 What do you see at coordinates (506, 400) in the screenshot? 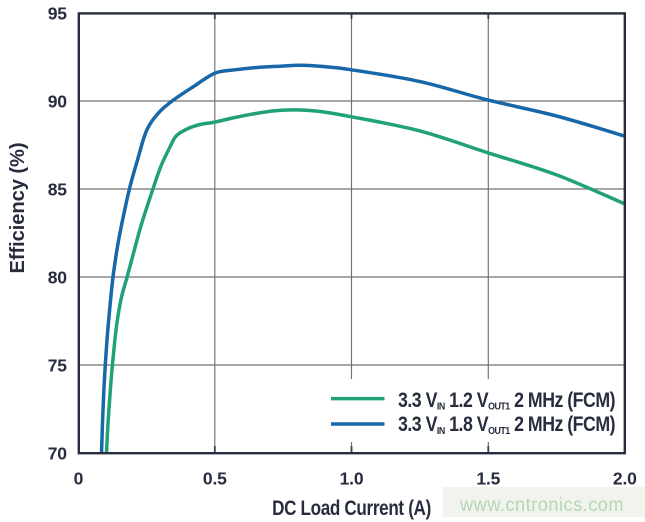
I see `svg-text: 3.3 VIN 1.2 VOUT1 2 MHz (FCM)` at bounding box center [506, 400].